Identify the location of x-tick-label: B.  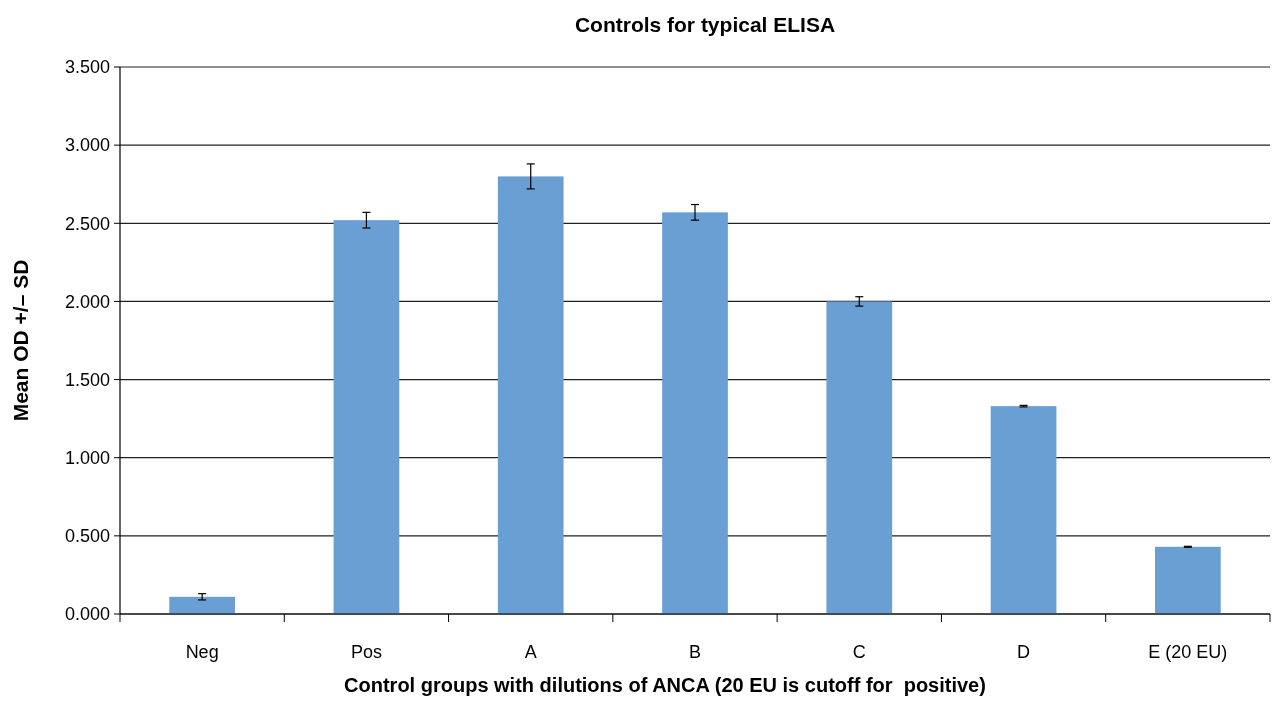
(695, 652).